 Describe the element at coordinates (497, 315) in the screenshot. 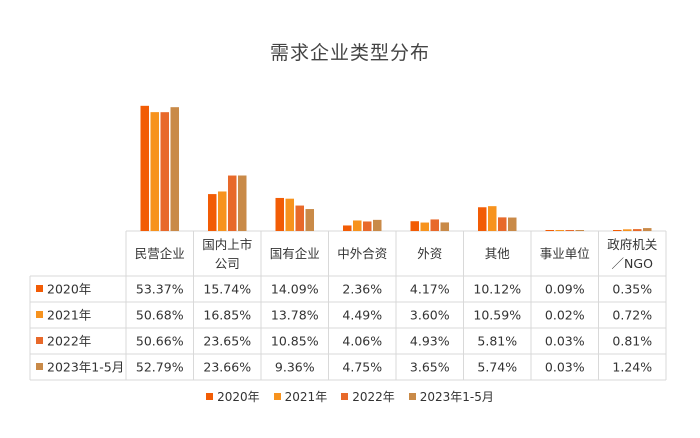

I see `data-label: 10.59%` at that location.